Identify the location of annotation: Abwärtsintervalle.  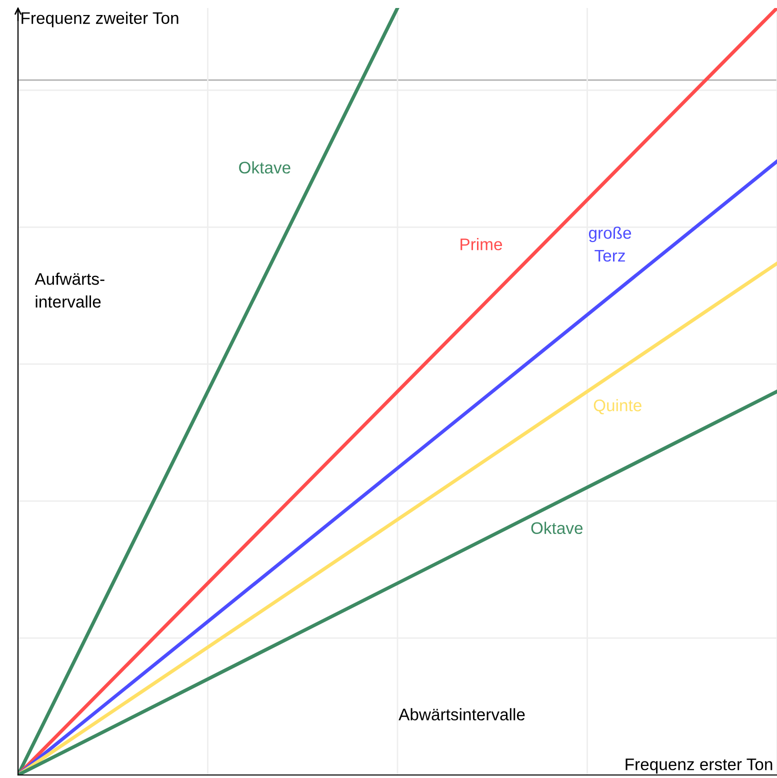
(461, 714).